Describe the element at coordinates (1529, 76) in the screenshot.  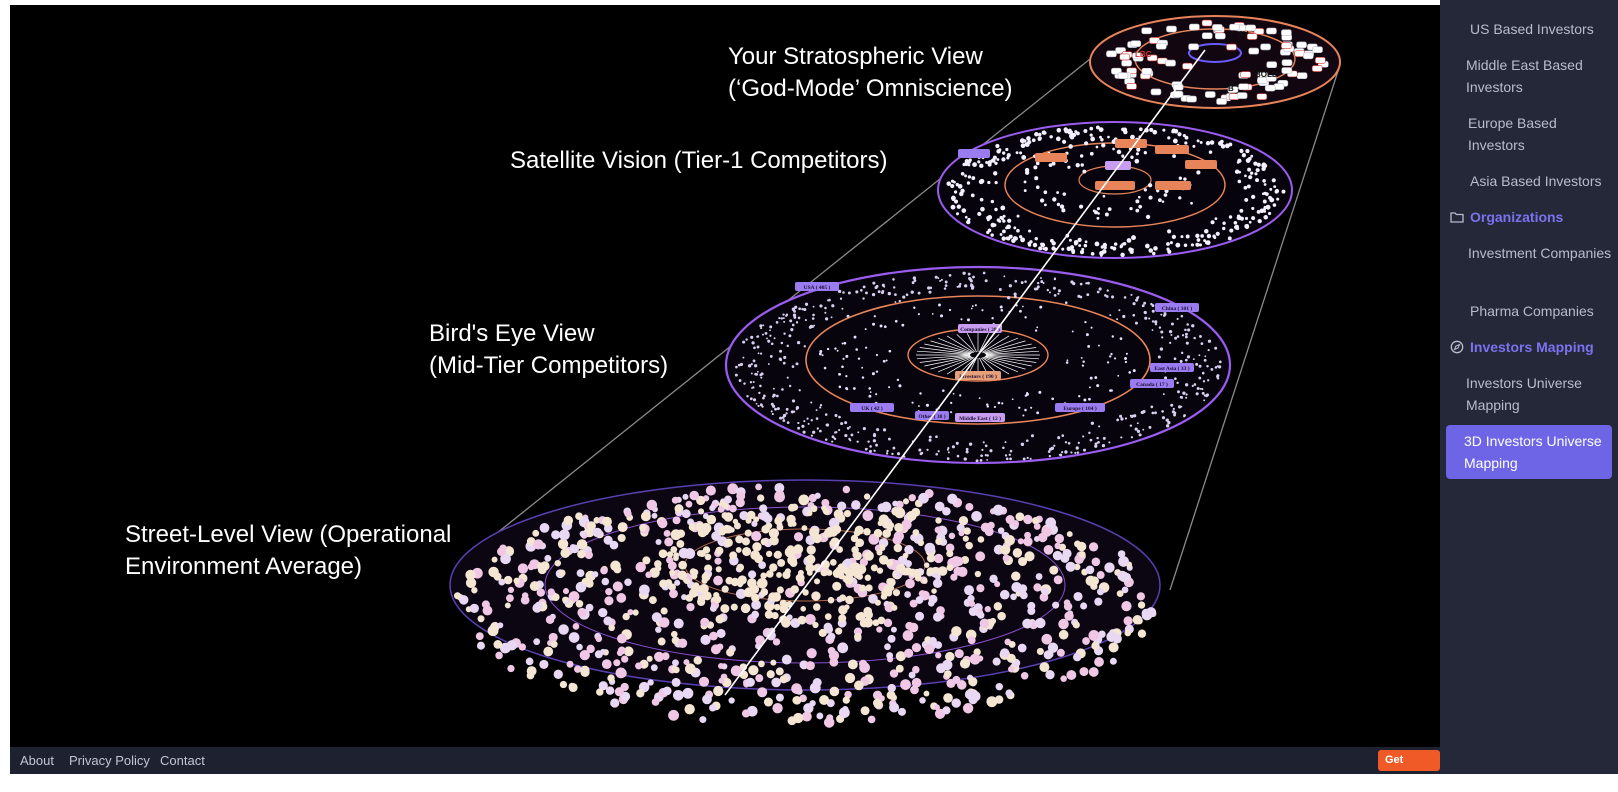
I see `sidebar-item-middle-east-based-investors: Middle East Based Investors` at that location.